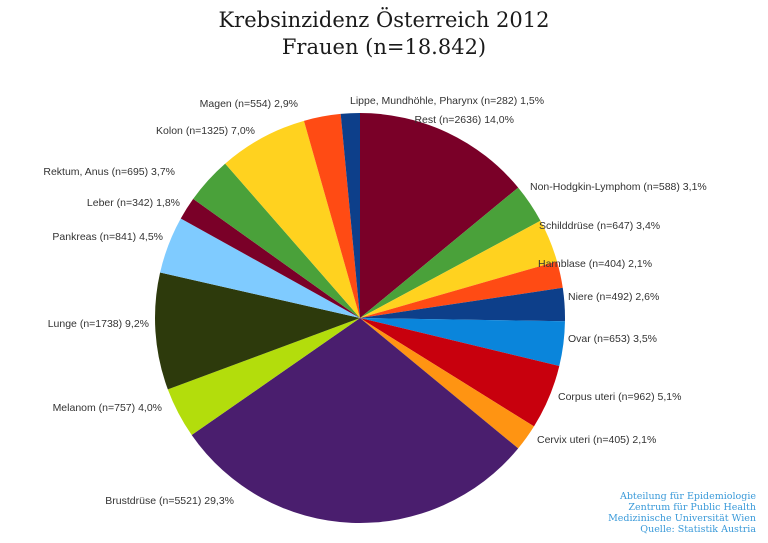 The image size is (768, 543). What do you see at coordinates (384, 20) in the screenshot?
I see `chart-title: Krebsinzidenz Österreich 2012` at bounding box center [384, 20].